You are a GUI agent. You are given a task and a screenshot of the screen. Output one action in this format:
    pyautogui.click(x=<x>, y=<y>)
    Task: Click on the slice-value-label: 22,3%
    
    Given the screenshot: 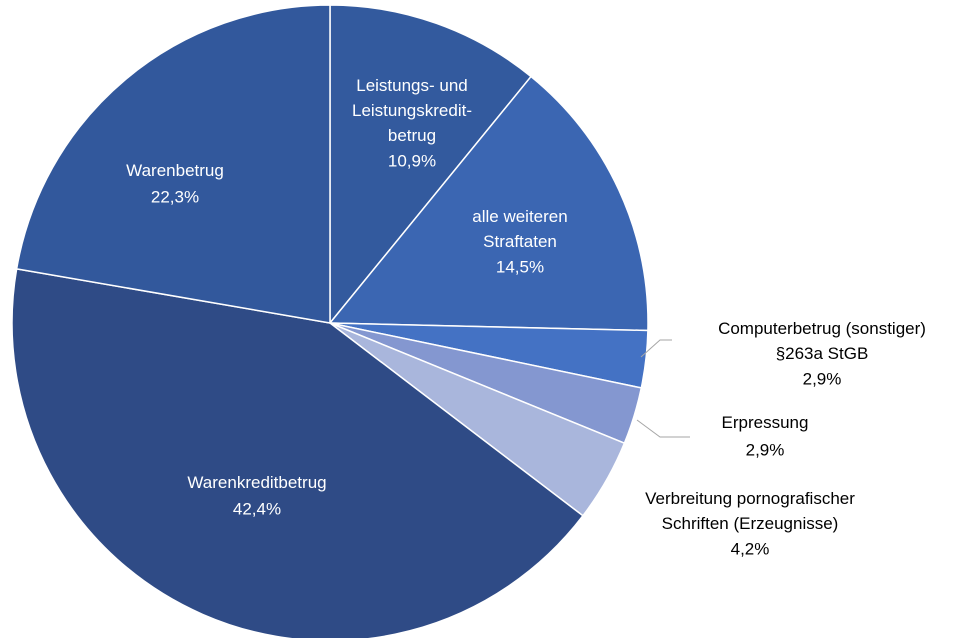 What is the action you would take?
    pyautogui.click(x=175, y=196)
    